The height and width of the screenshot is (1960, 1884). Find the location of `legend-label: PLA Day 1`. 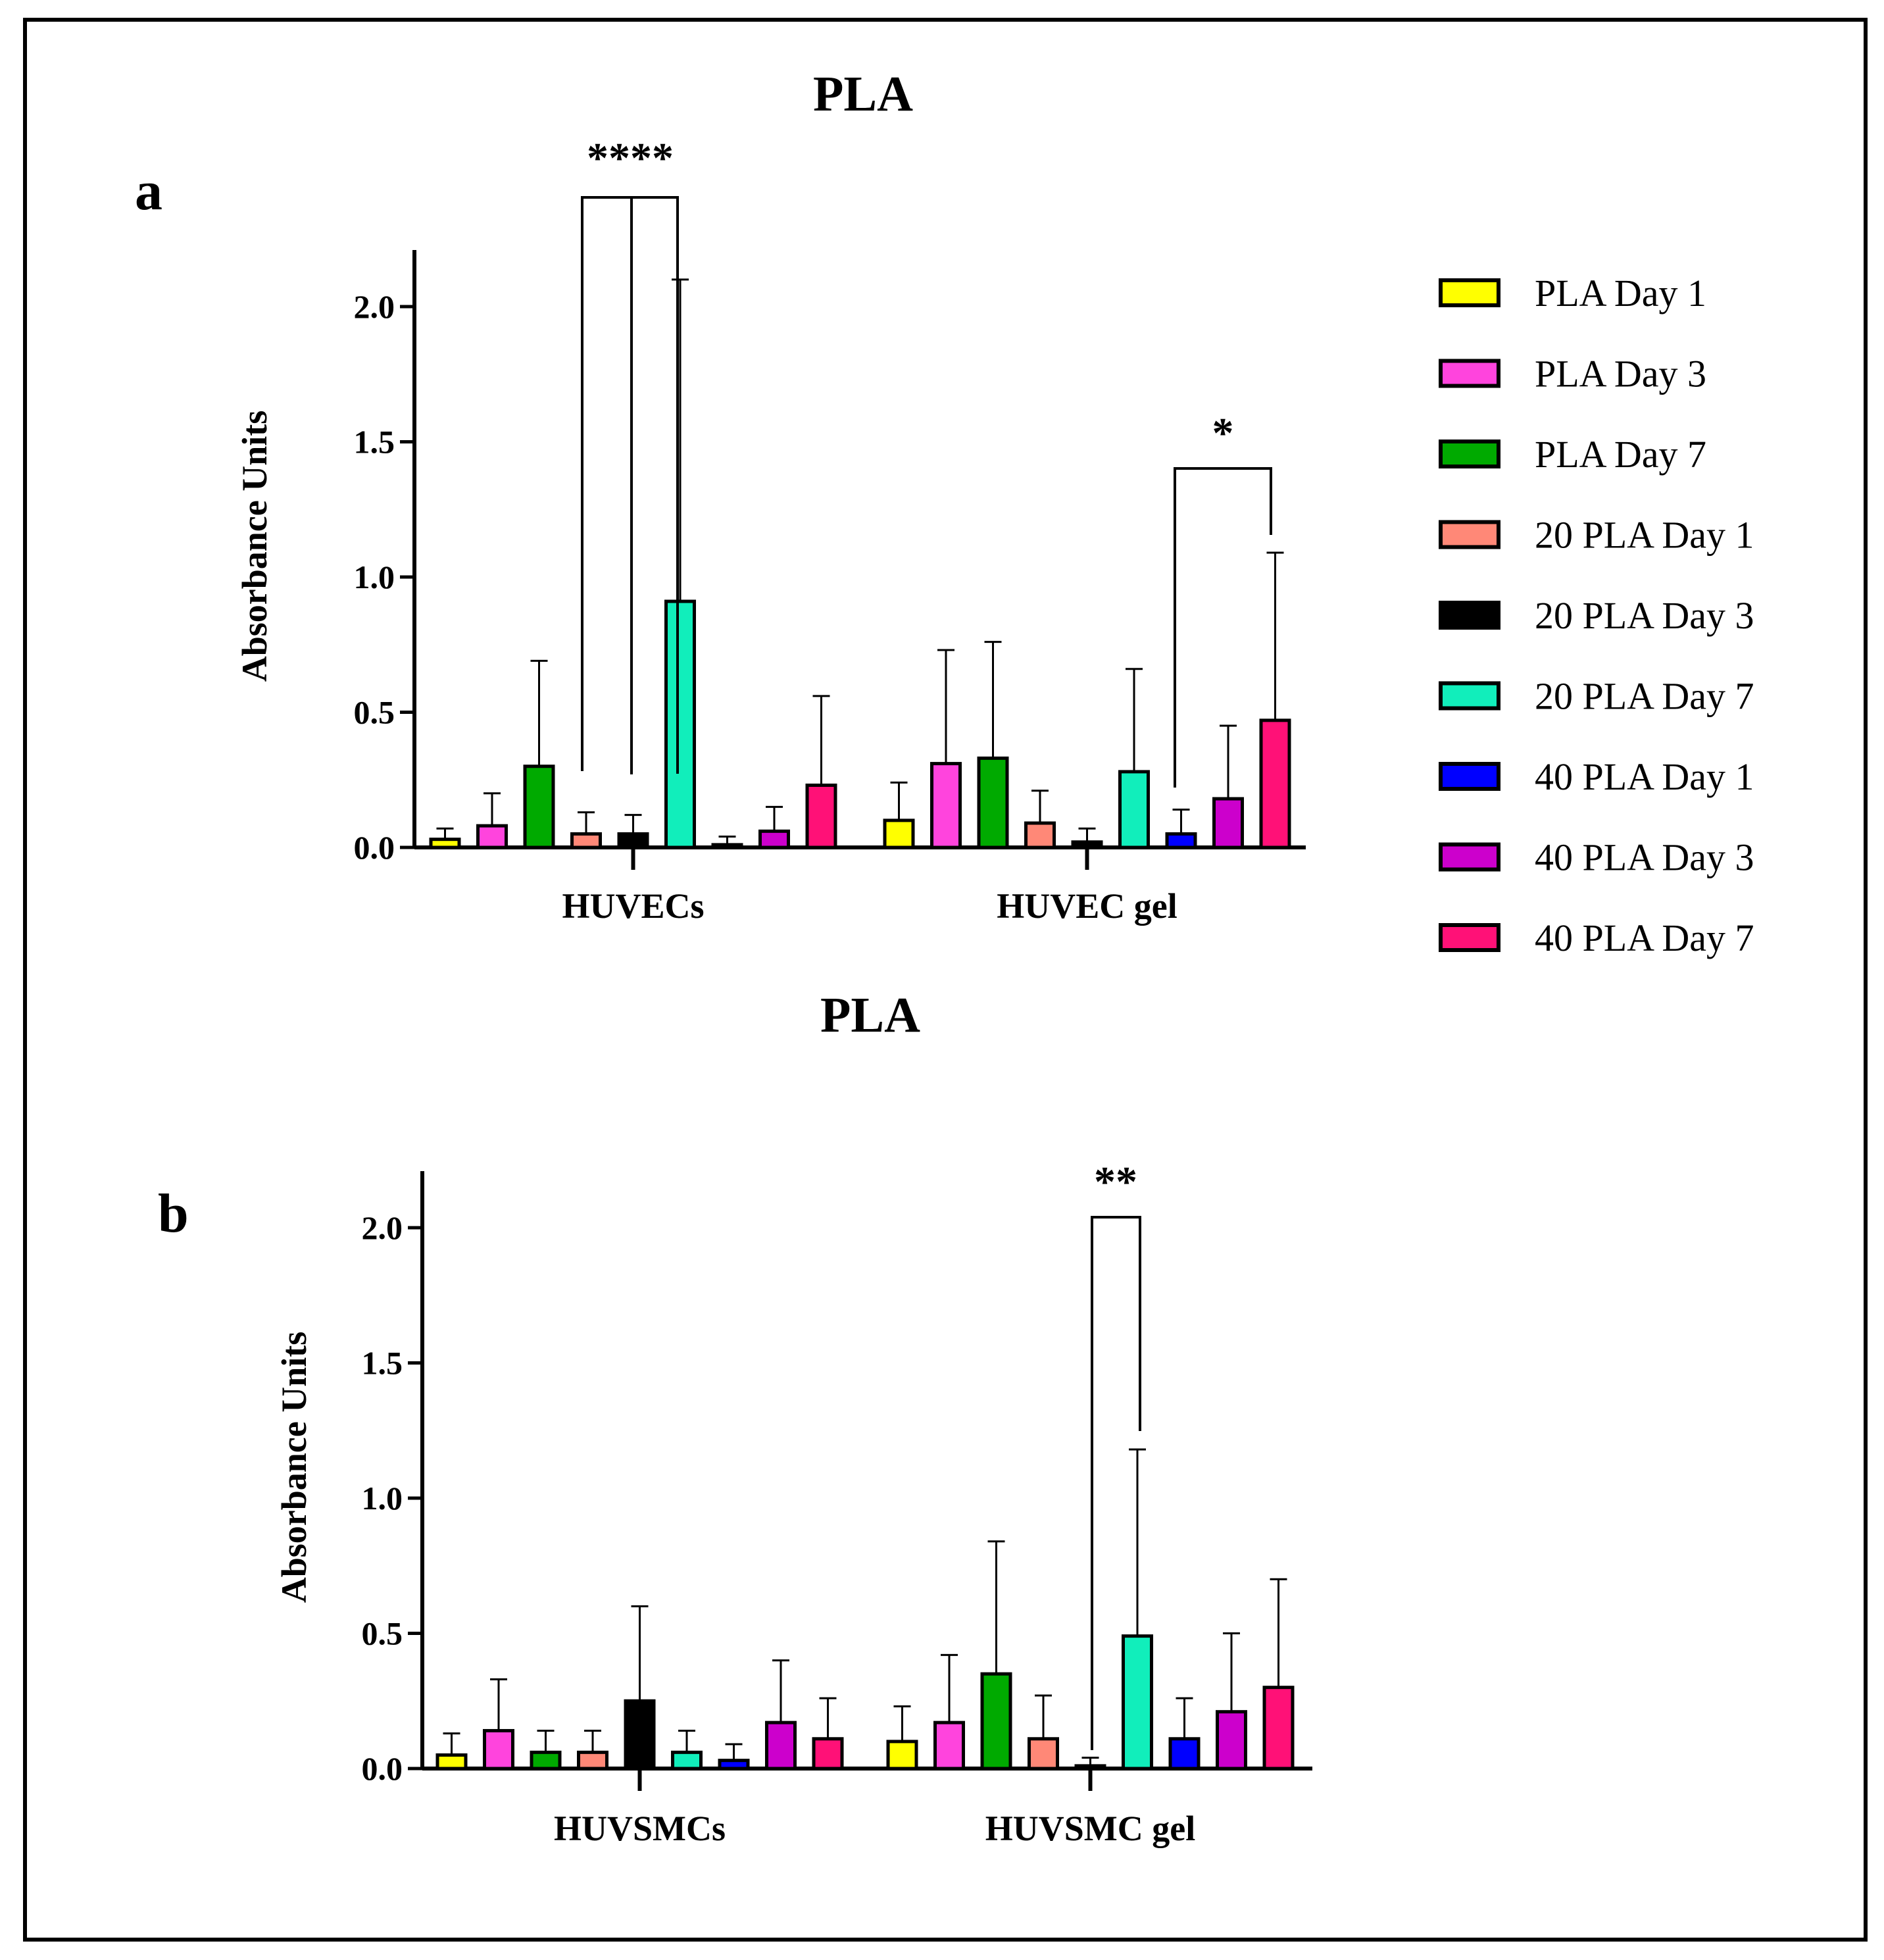

legend-label: PLA Day 1 is located at coordinates (1621, 293).